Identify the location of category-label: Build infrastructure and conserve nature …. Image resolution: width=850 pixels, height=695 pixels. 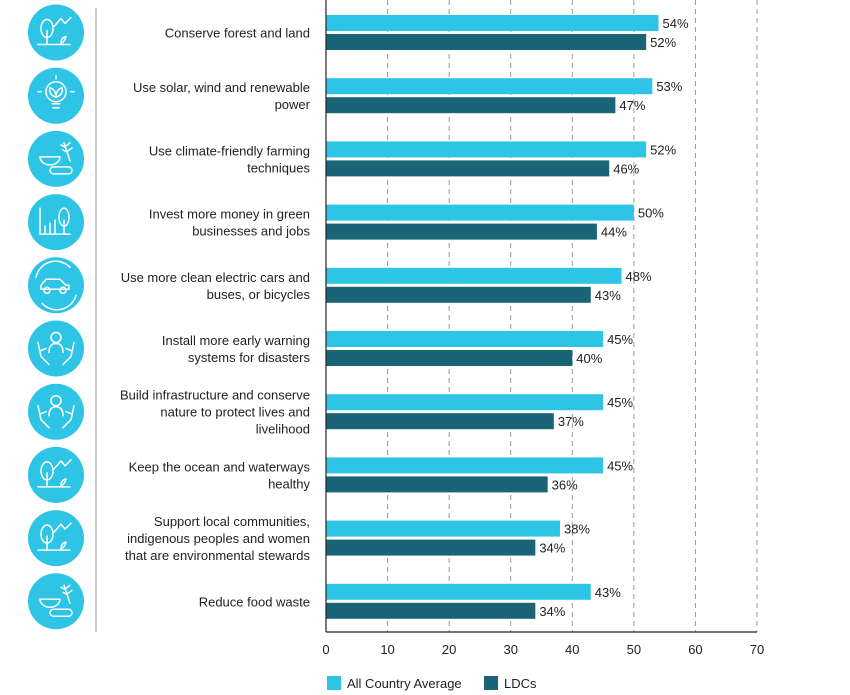
(215, 412).